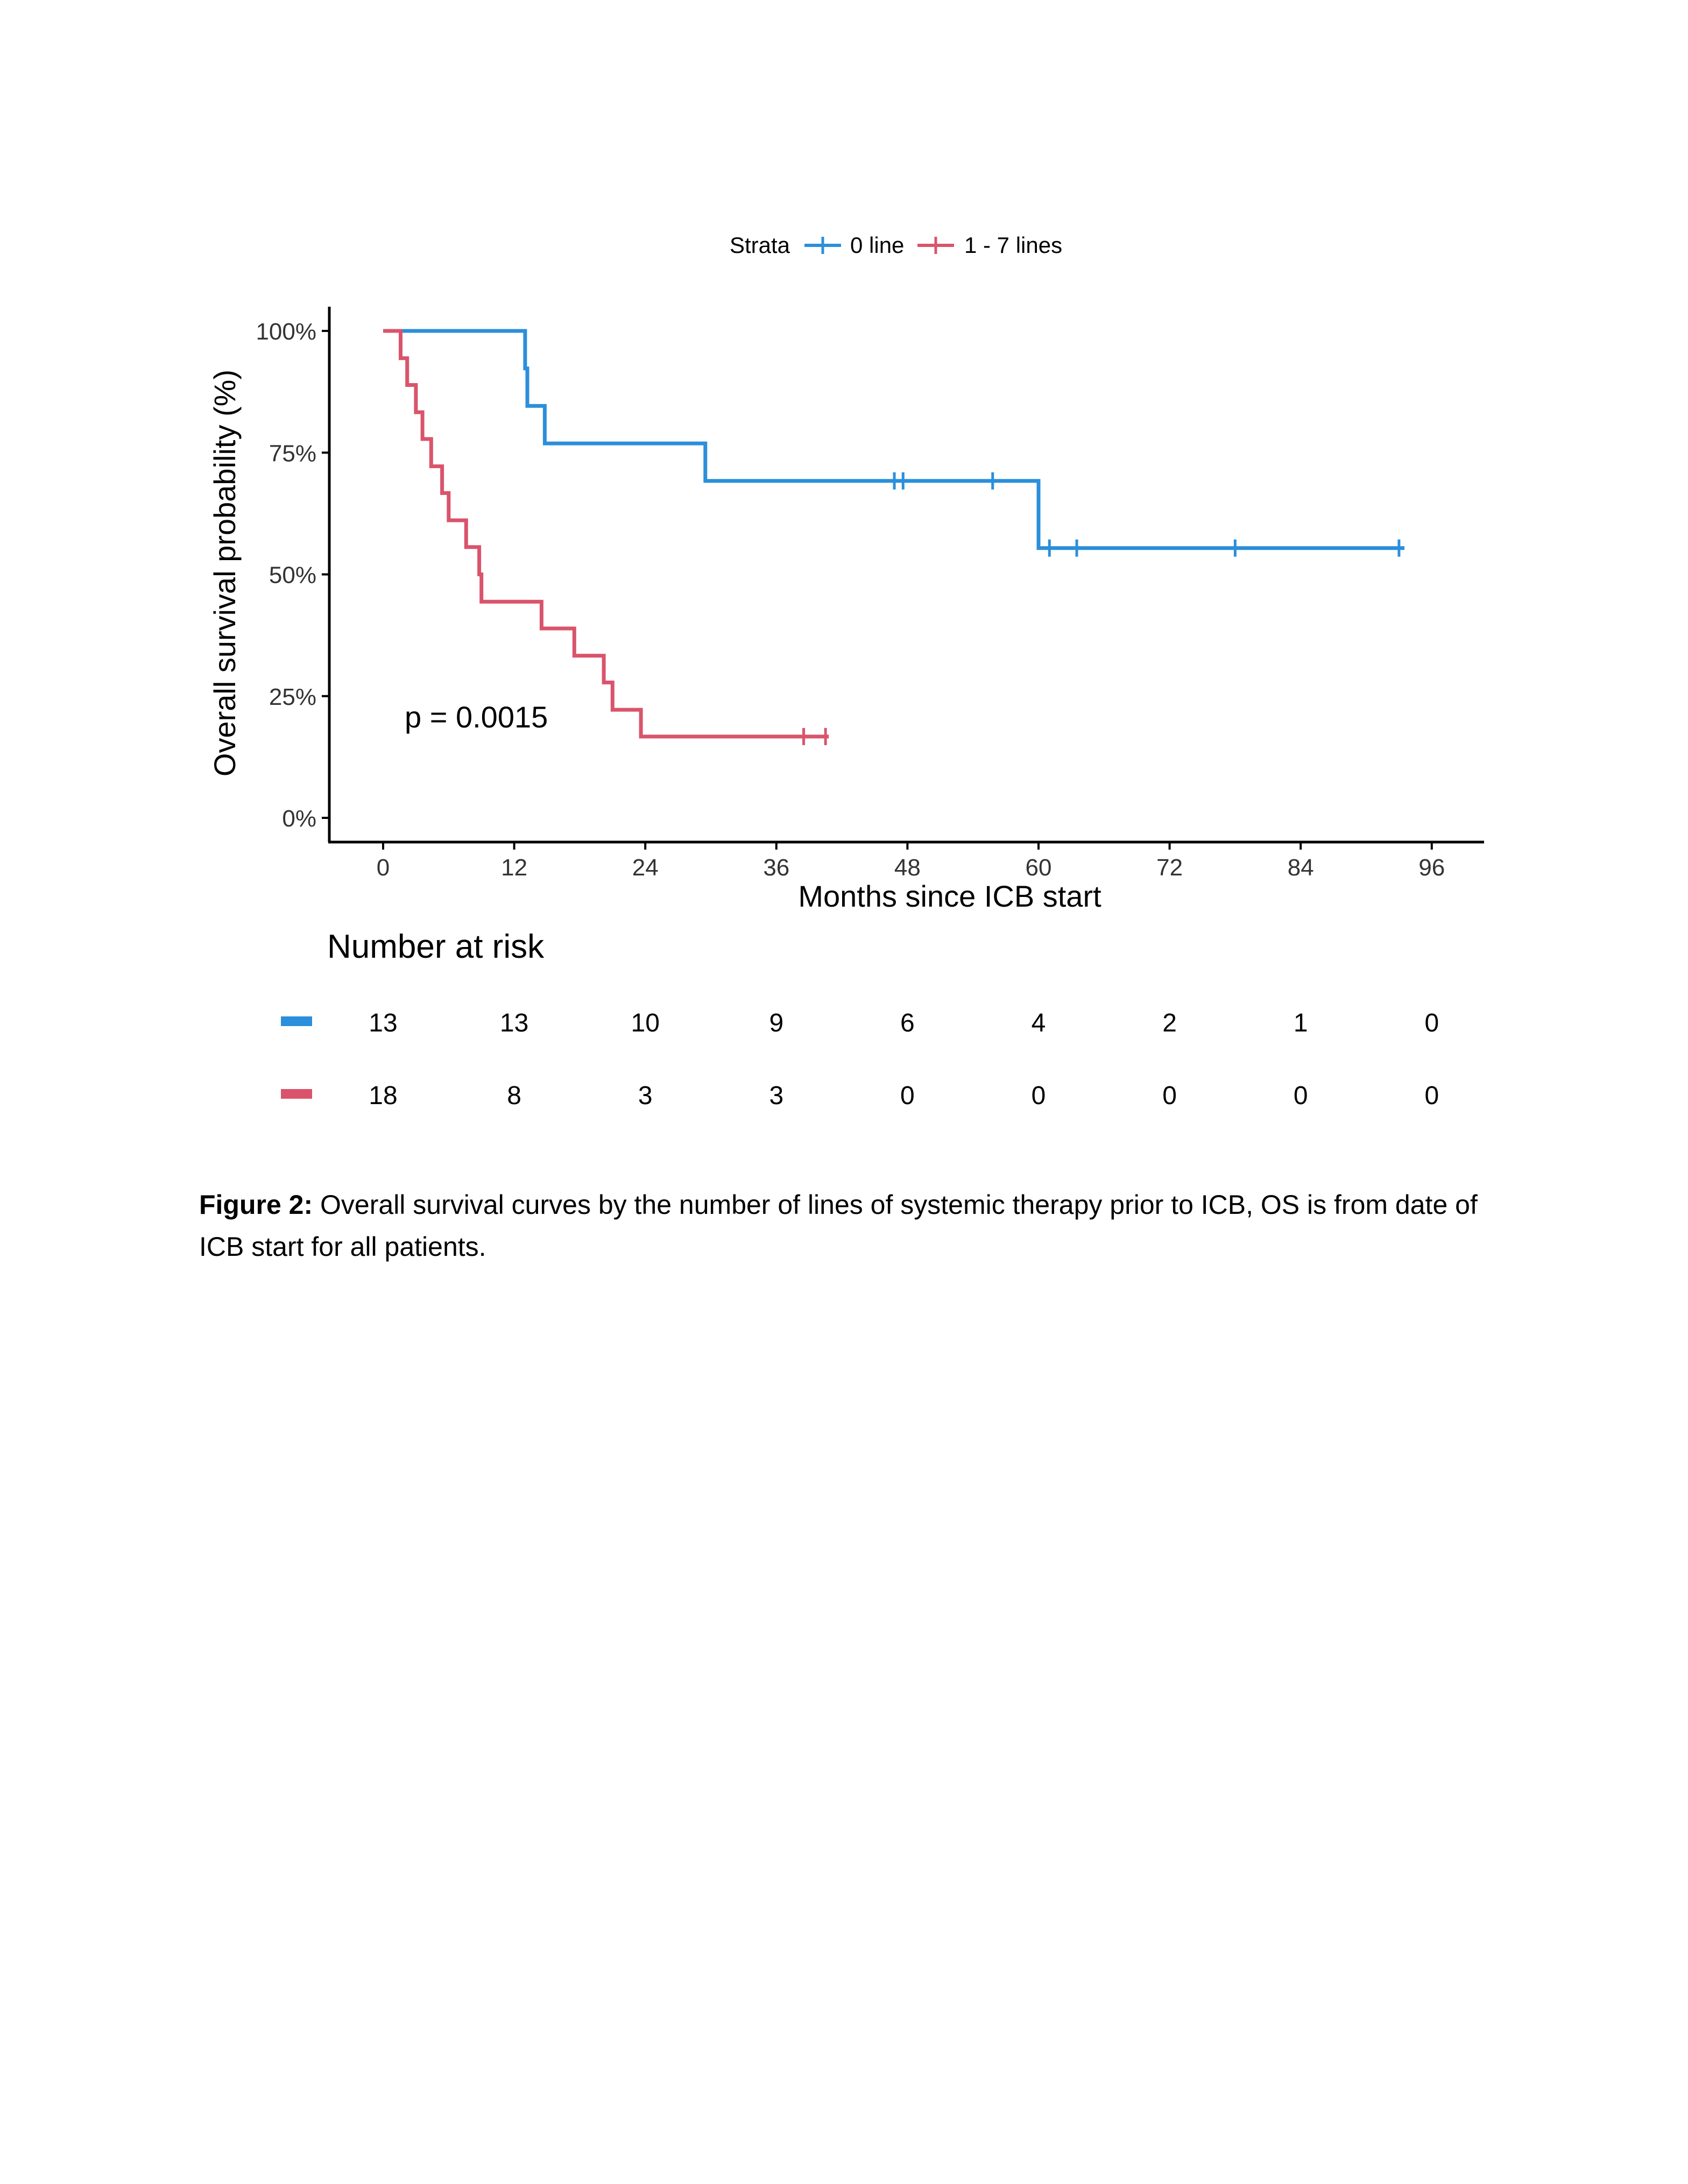 The height and width of the screenshot is (2184, 1688). I want to click on y-tick-label: 0%, so click(299, 819).